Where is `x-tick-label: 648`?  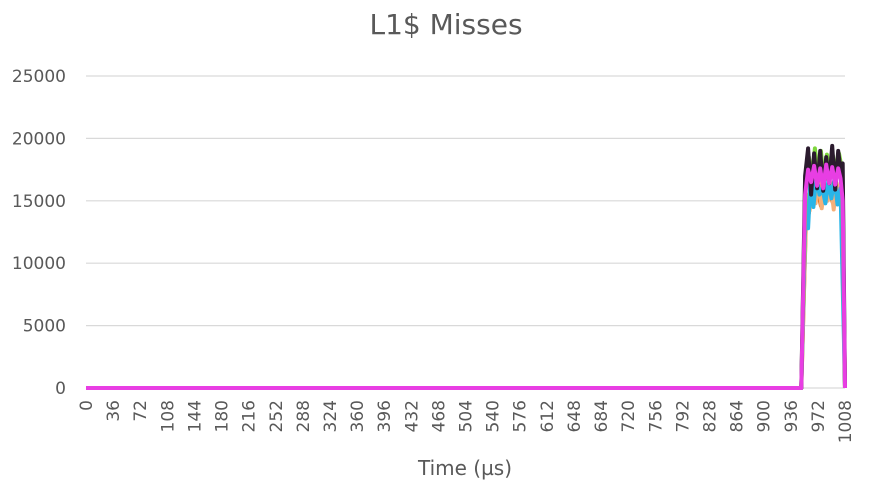
x-tick-label: 648 is located at coordinates (575, 416).